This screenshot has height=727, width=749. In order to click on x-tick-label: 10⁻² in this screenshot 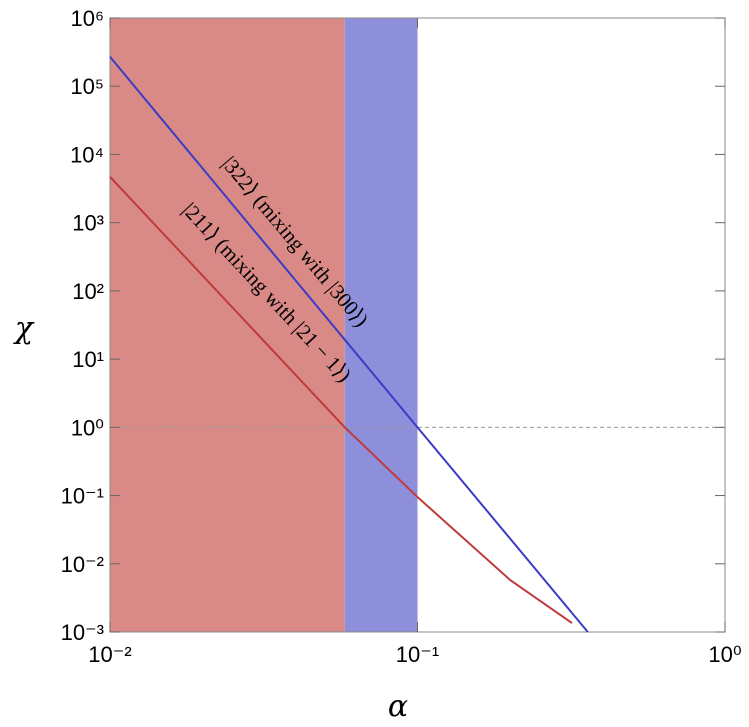, I will do `click(109, 654)`.